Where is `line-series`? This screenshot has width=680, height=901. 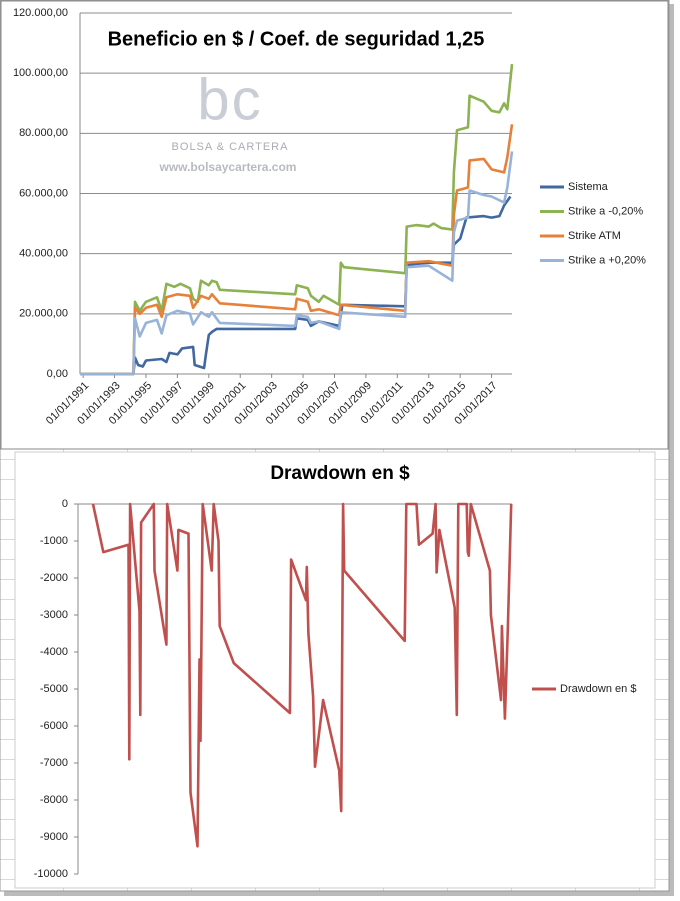
line-series is located at coordinates (296, 285).